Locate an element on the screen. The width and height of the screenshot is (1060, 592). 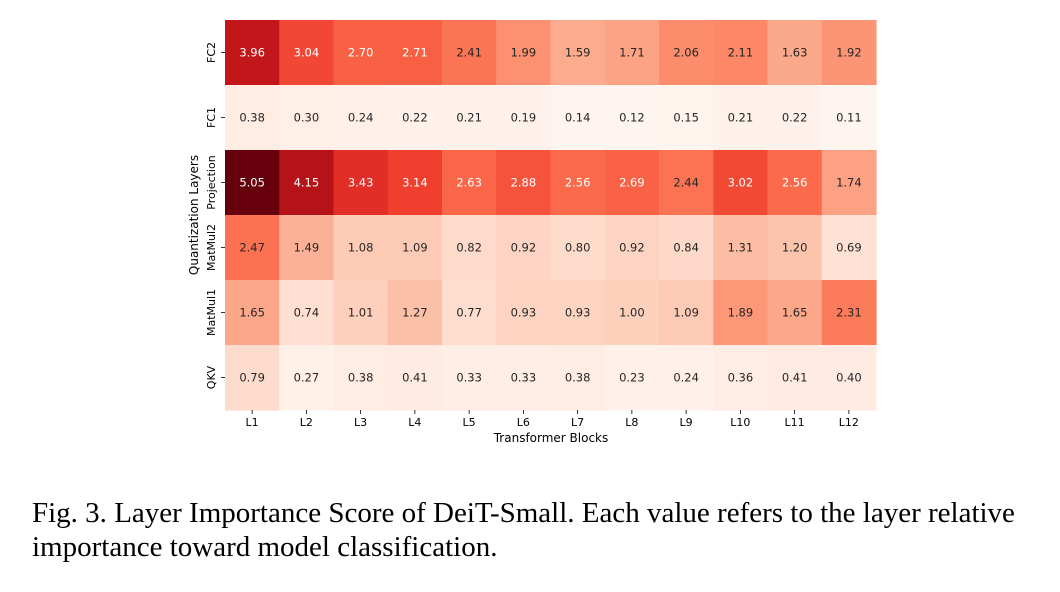
cell-value-label: 0.11 is located at coordinates (849, 118).